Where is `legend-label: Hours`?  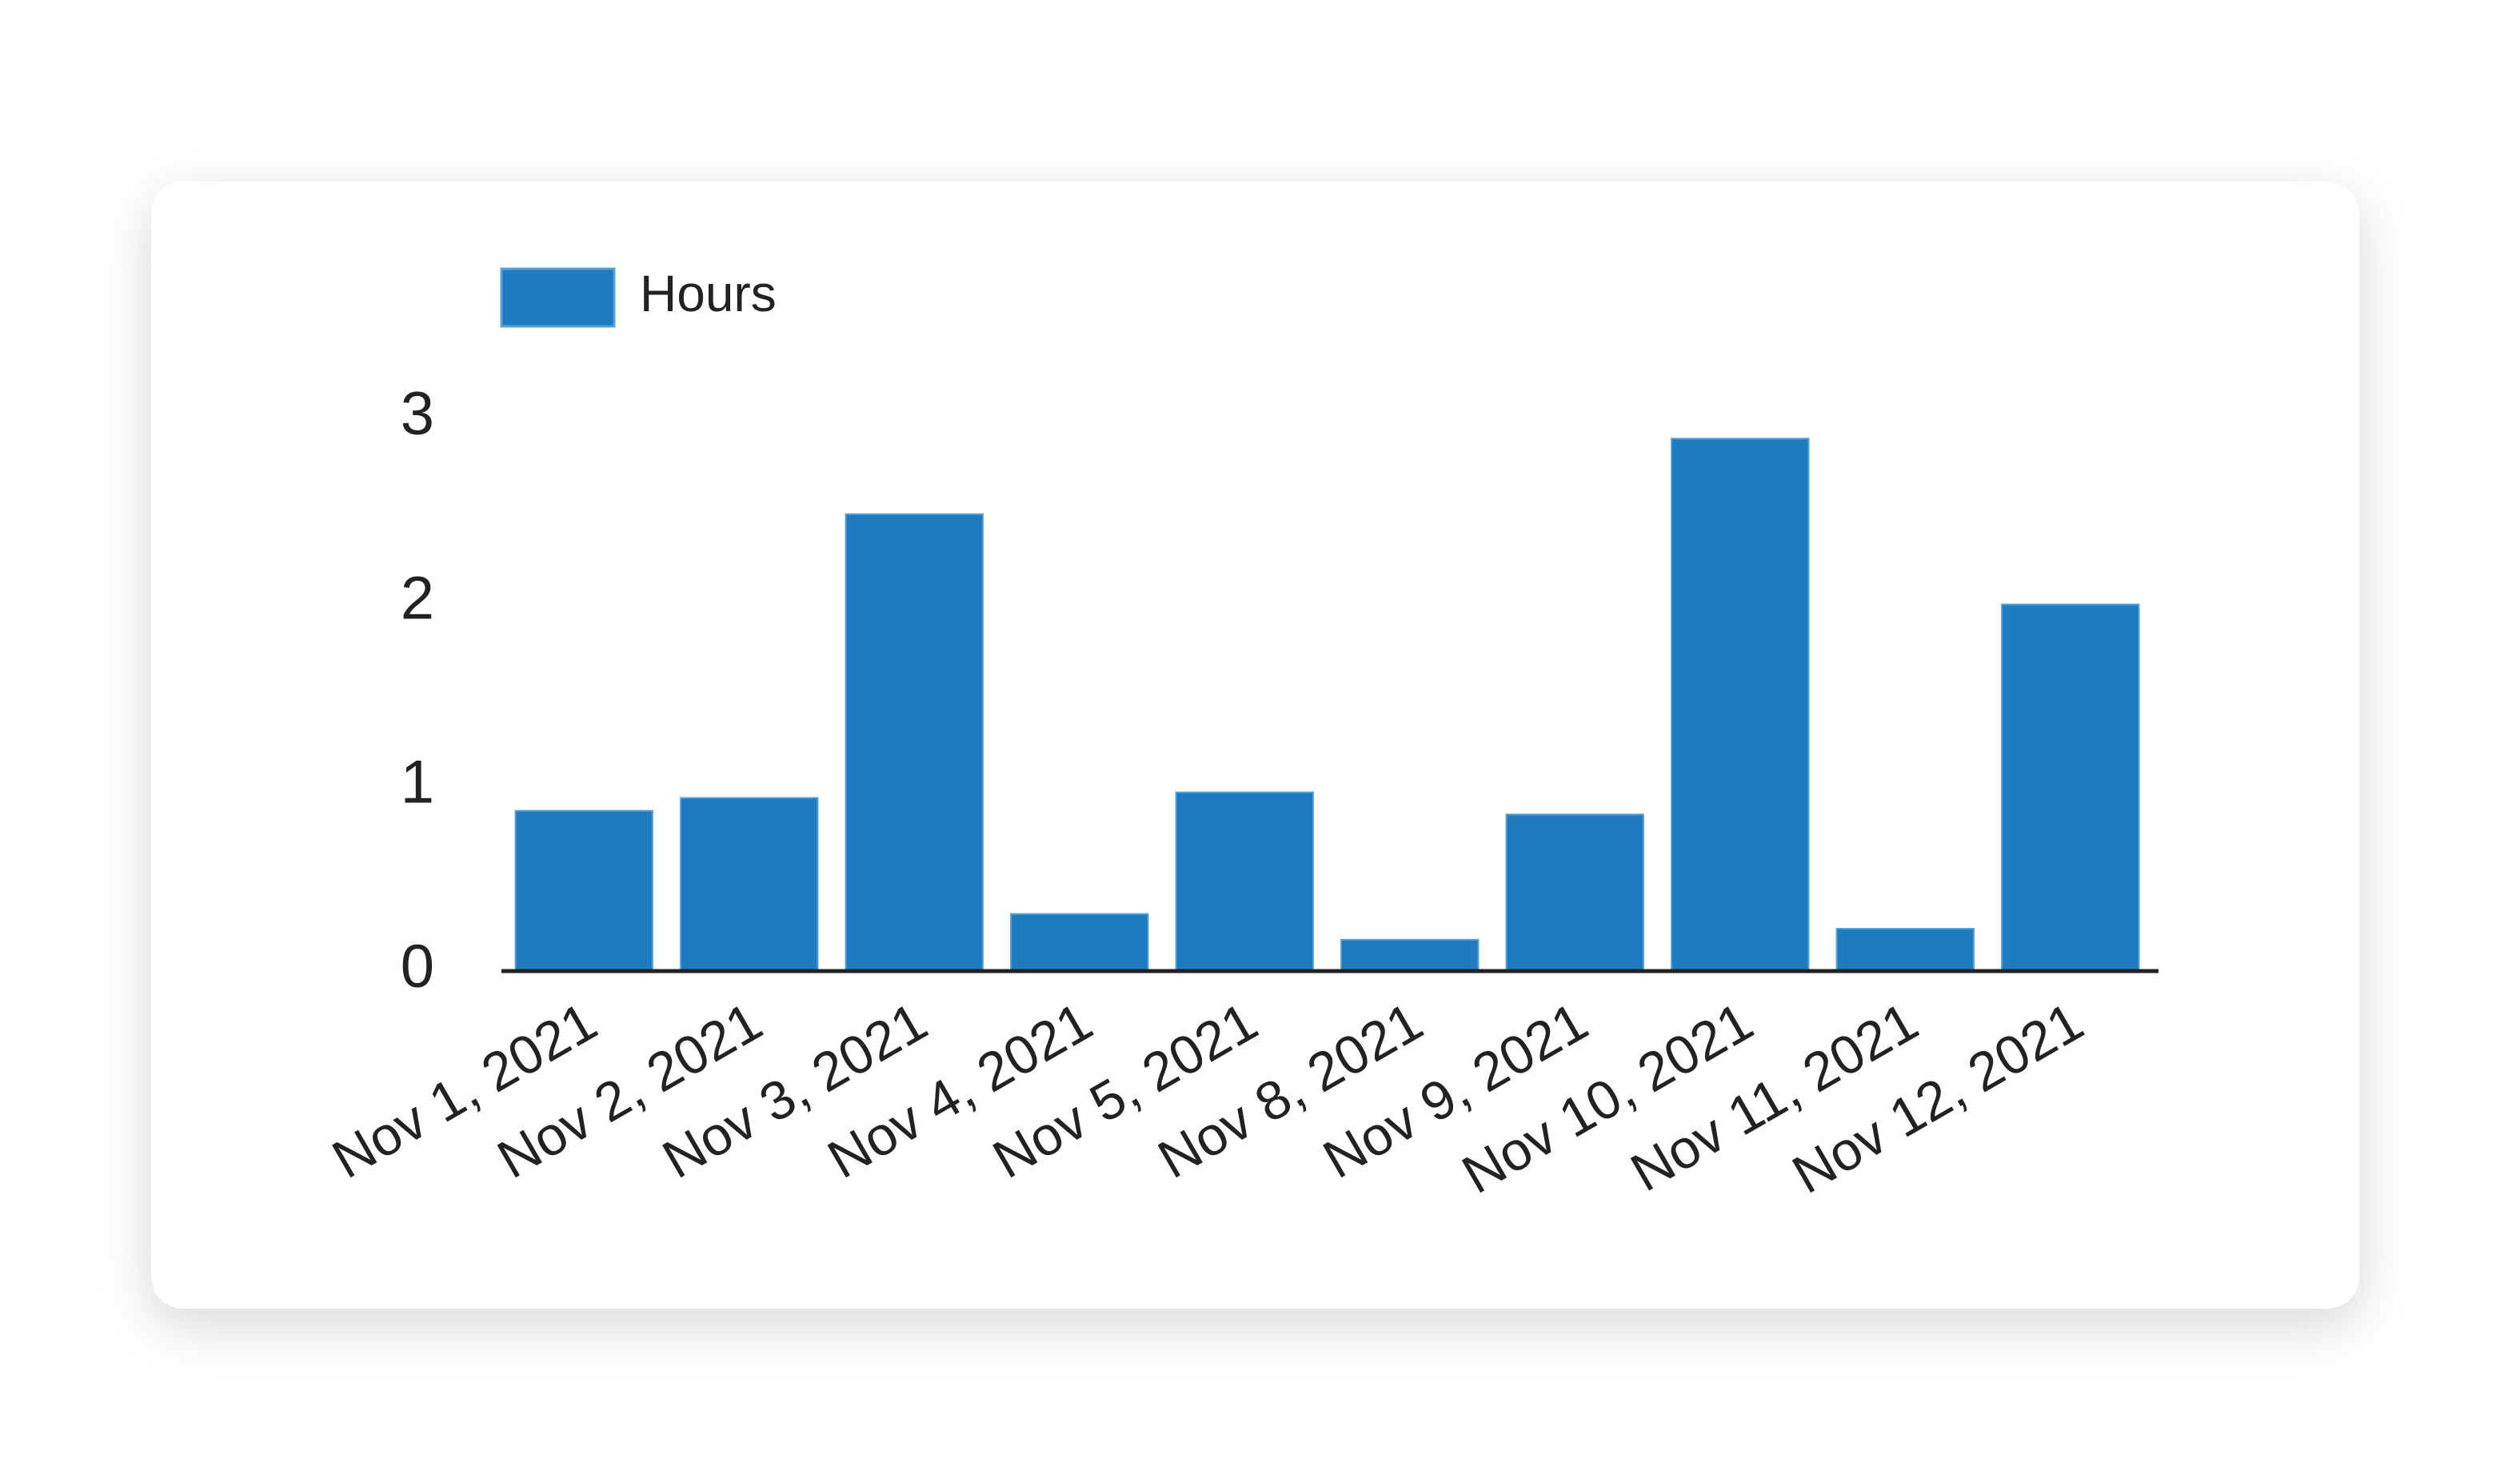
legend-label: Hours is located at coordinates (708, 293).